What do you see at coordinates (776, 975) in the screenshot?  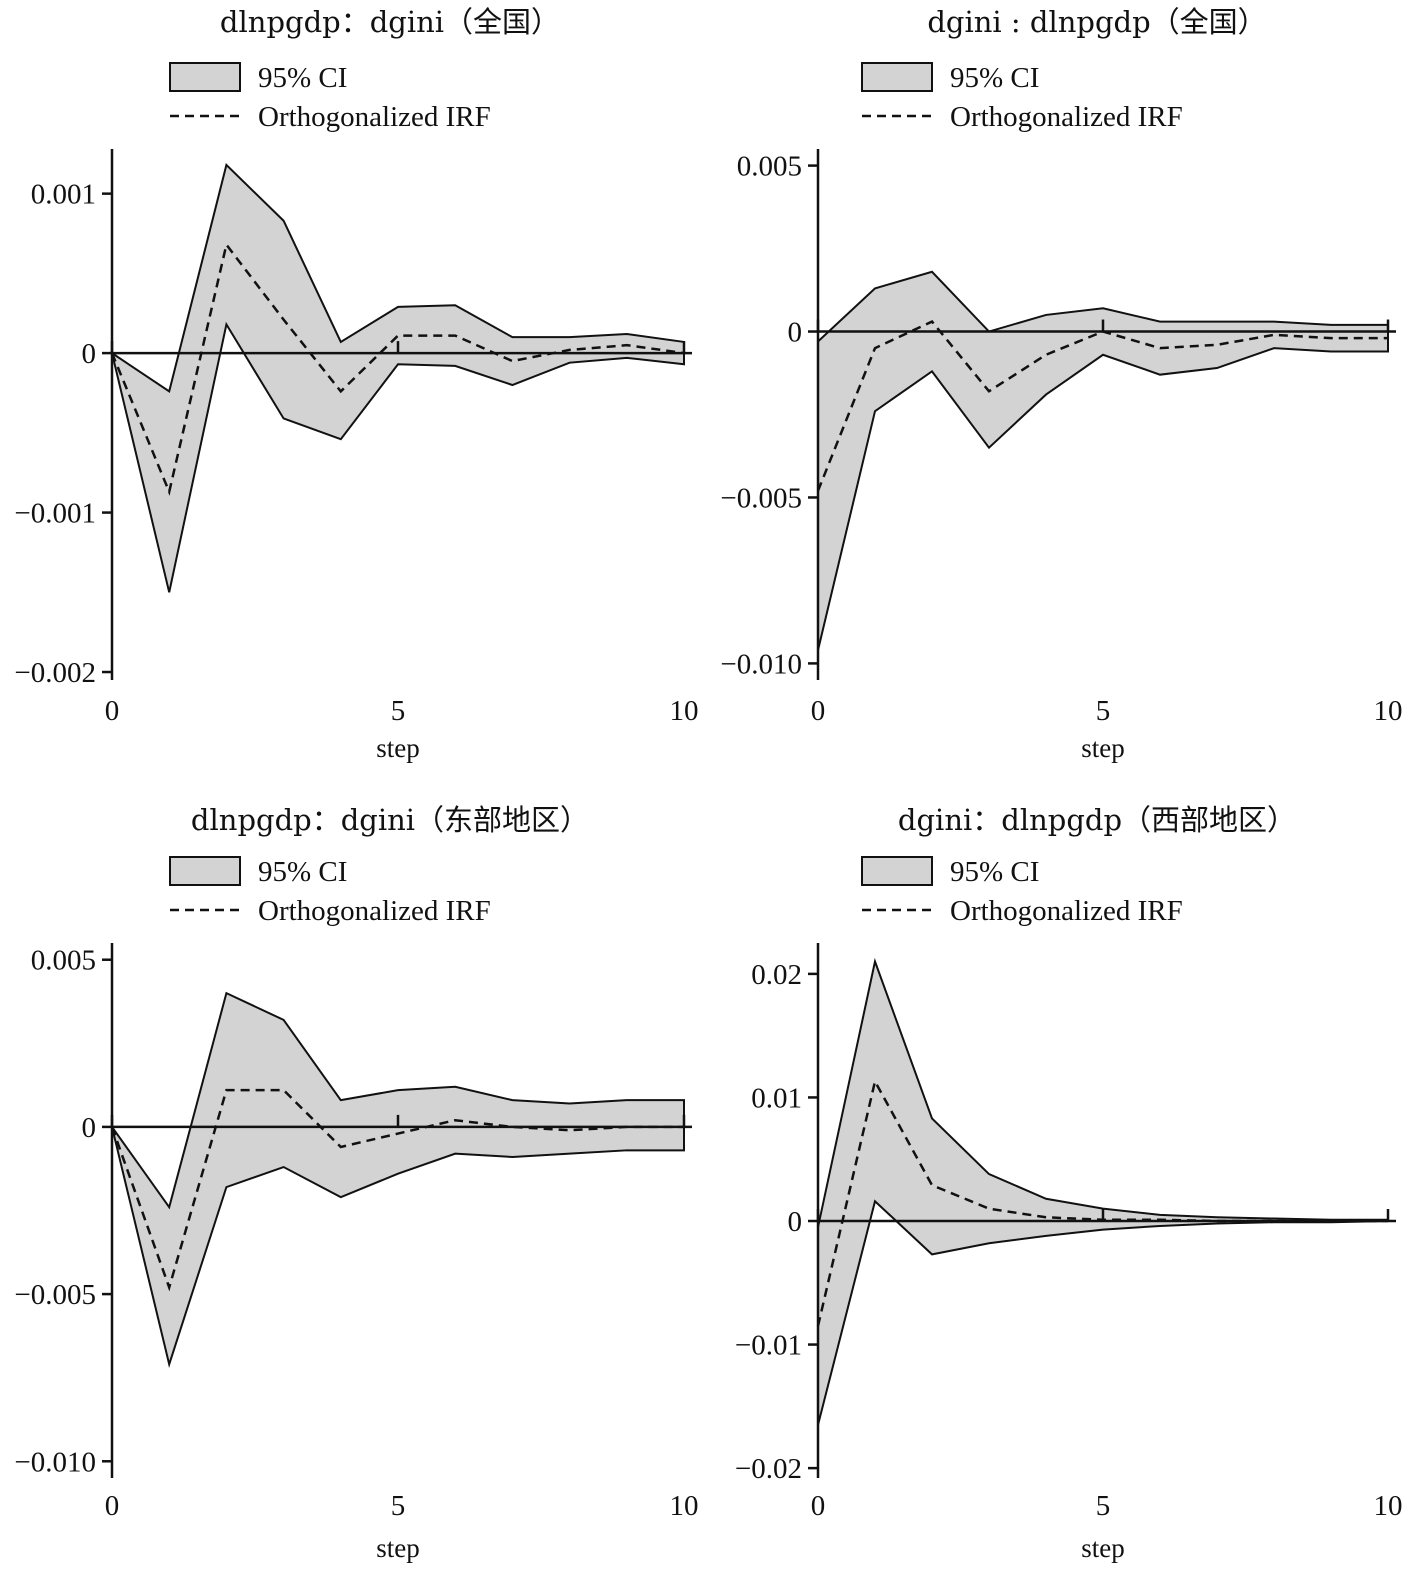 I see `y-tick-label: 0.02` at bounding box center [776, 975].